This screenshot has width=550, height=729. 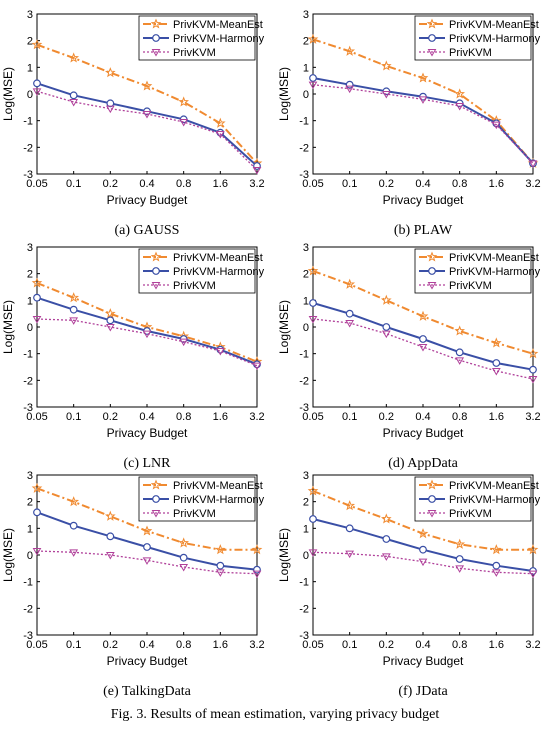 I want to click on subcaption: (f) JData, so click(x=423, y=691).